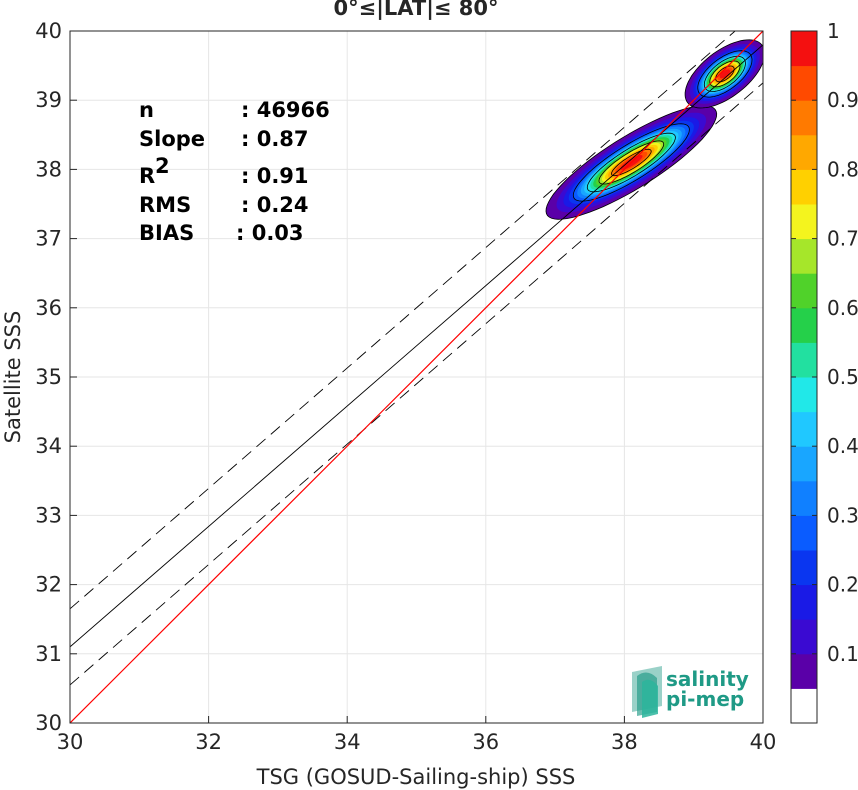 The height and width of the screenshot is (790, 858). What do you see at coordinates (166, 233) in the screenshot?
I see `stat-label: BIAS` at bounding box center [166, 233].